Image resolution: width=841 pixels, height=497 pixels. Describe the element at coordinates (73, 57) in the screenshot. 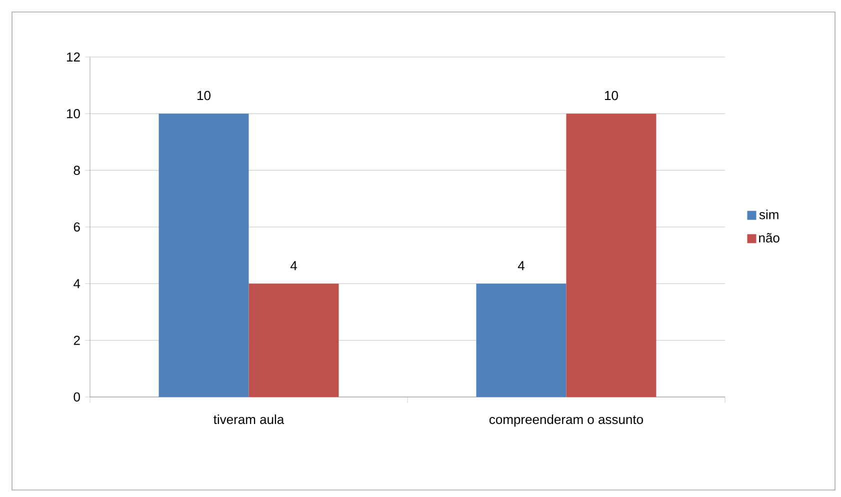

I see `y-tick-label: 12` at that location.